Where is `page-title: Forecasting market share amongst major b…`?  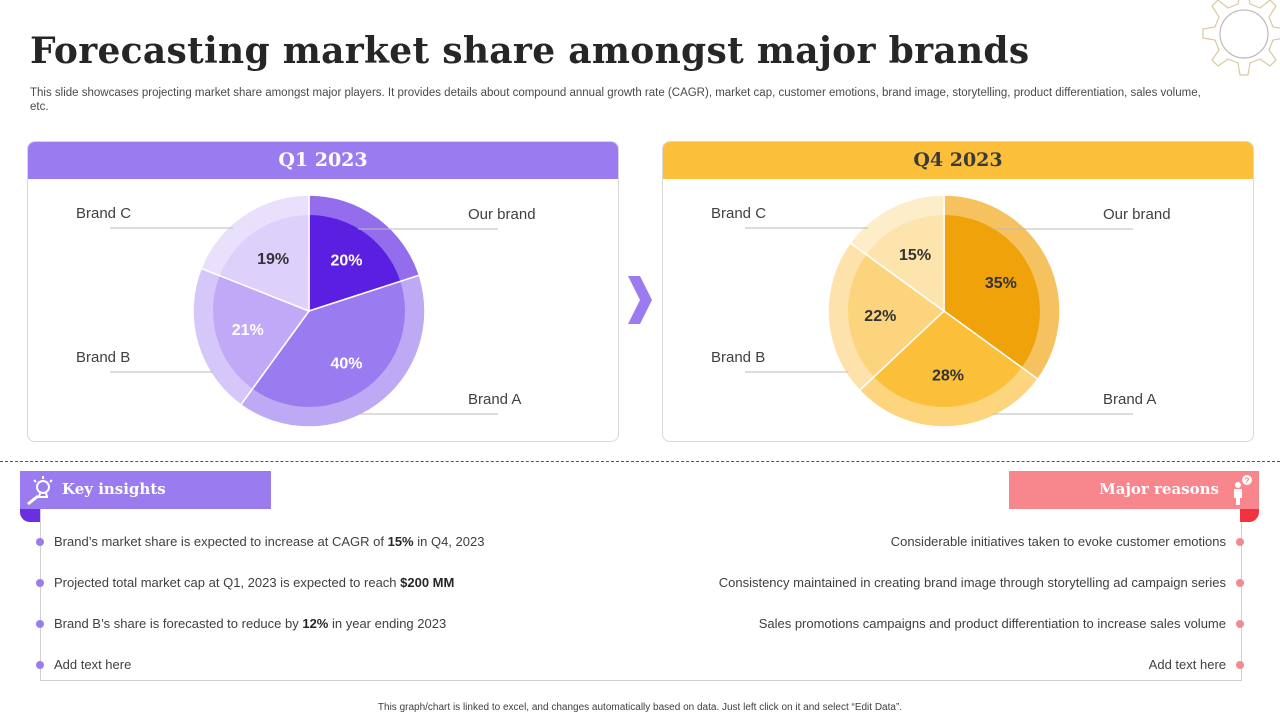 page-title: Forecasting market share amongst major b… is located at coordinates (530, 51).